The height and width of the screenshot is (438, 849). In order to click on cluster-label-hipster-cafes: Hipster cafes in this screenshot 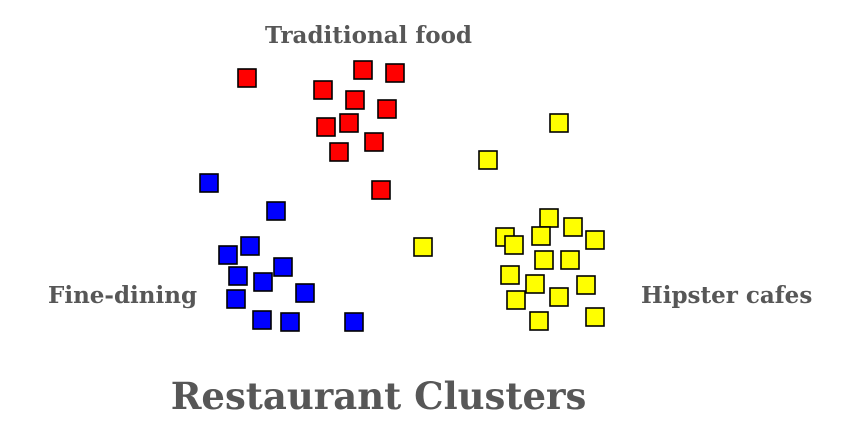, I will do `click(727, 295)`.